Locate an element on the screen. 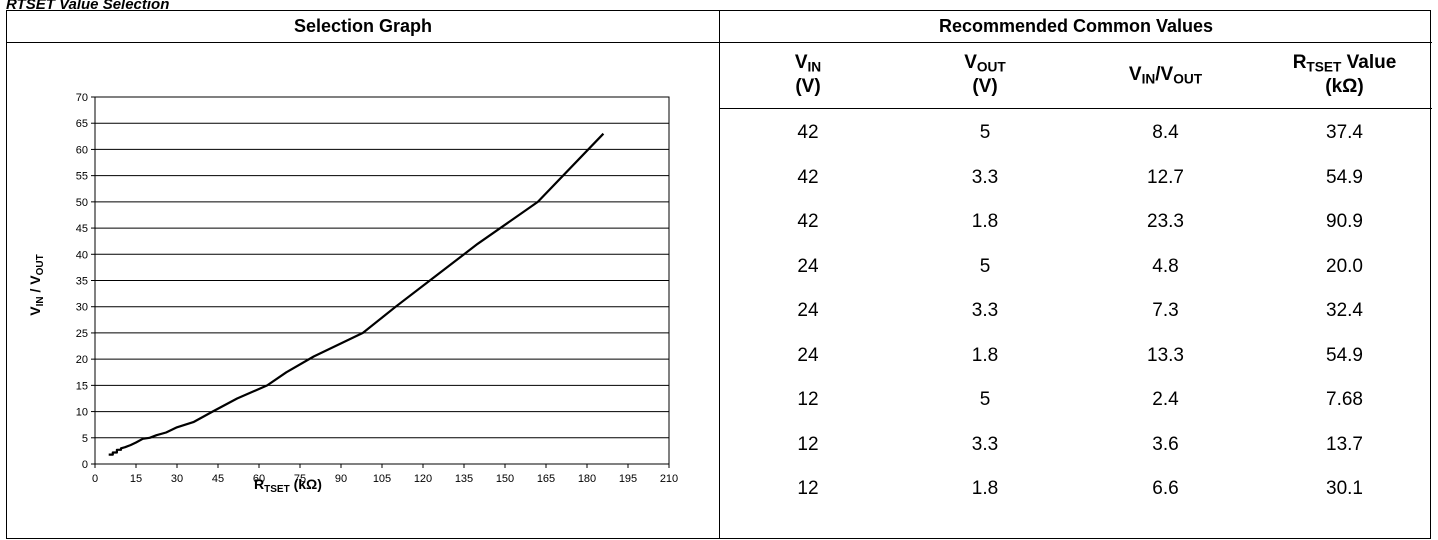 This screenshot has height=540, width=1438. y-tick-label: 30 is located at coordinates (82, 308).